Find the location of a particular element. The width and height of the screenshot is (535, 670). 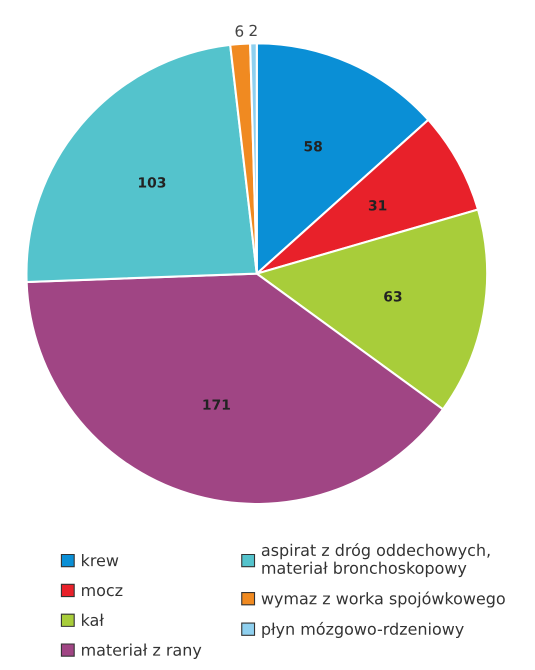

legend-label: mocz is located at coordinates (102, 591).